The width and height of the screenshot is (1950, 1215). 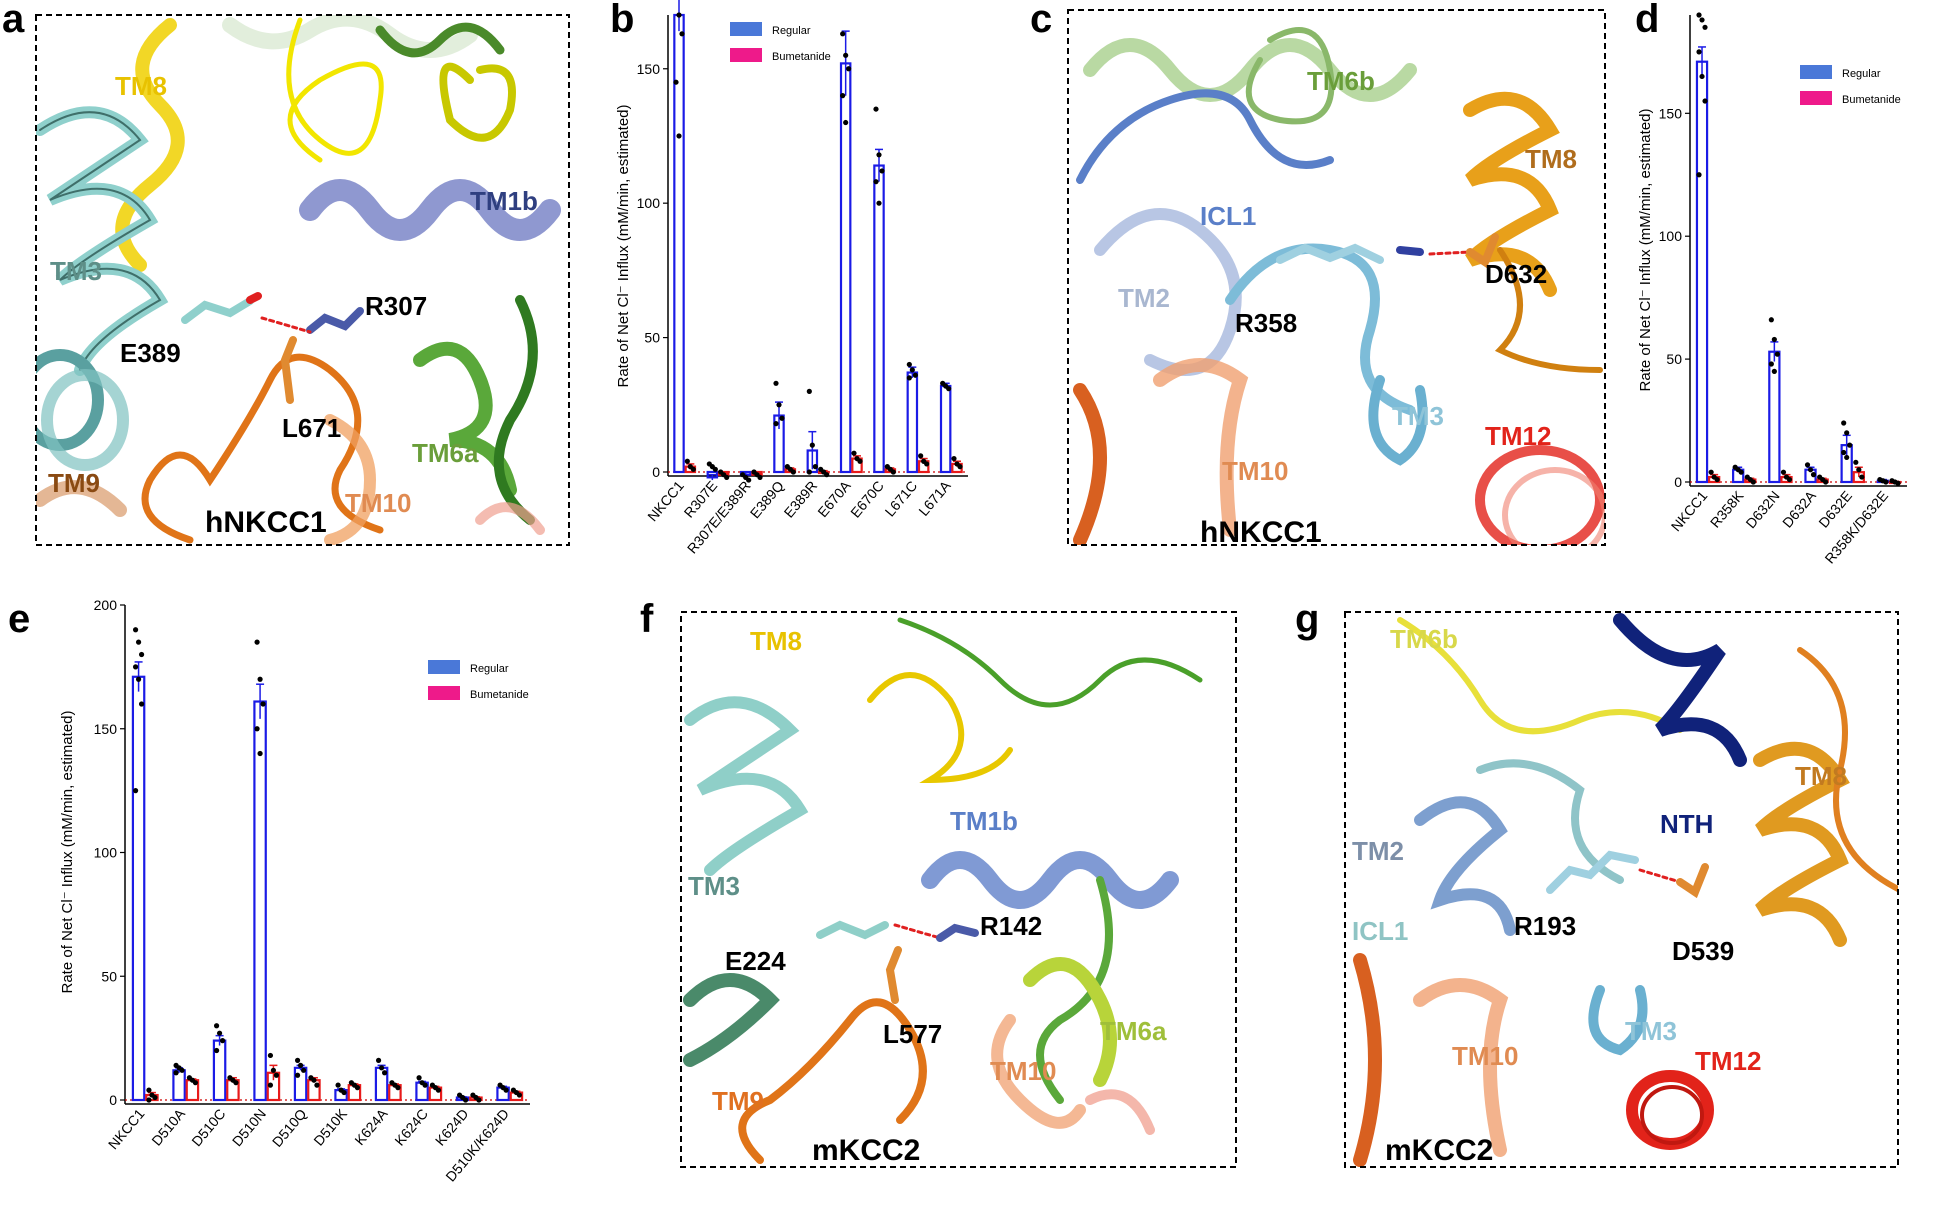 What do you see at coordinates (13, 20) in the screenshot?
I see `panel-letter-a: a` at bounding box center [13, 20].